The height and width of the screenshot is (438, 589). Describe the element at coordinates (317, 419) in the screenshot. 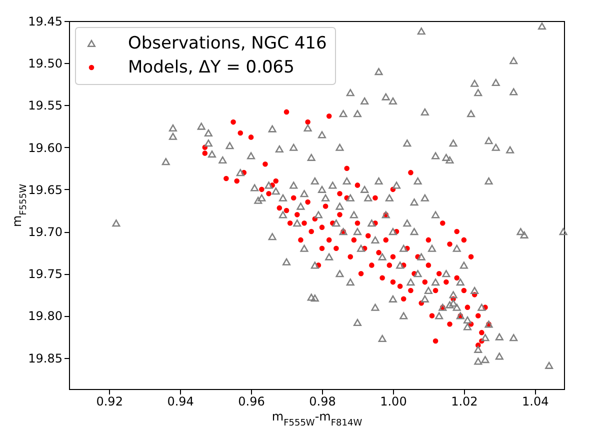

I see `x-axis-title: m$_{F555W}$-m$_{F814W}$` at that location.